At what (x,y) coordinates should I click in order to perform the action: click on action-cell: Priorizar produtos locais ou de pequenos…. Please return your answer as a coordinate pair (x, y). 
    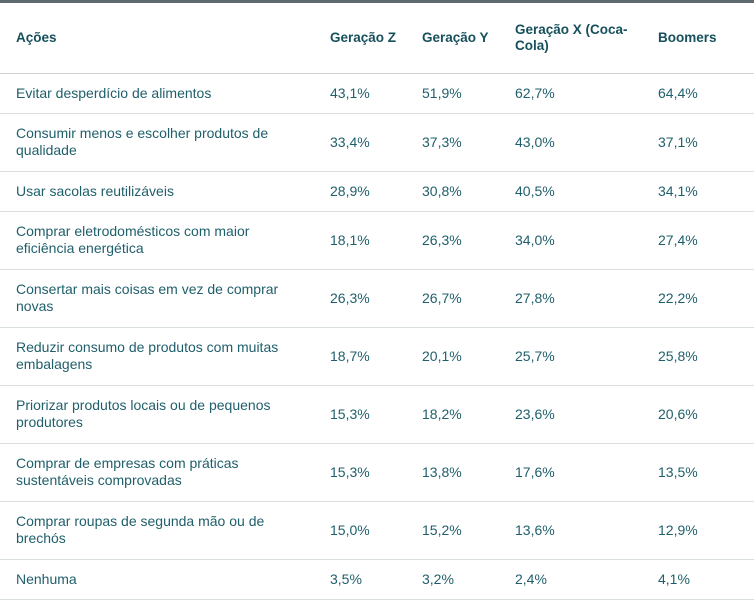
    Looking at the image, I should click on (161, 414).